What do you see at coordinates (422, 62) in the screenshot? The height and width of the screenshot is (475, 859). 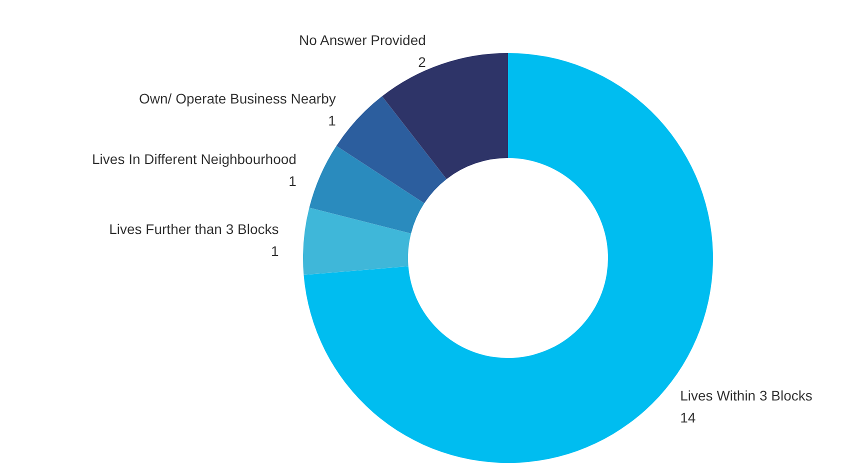 I see `data-label: 2` at bounding box center [422, 62].